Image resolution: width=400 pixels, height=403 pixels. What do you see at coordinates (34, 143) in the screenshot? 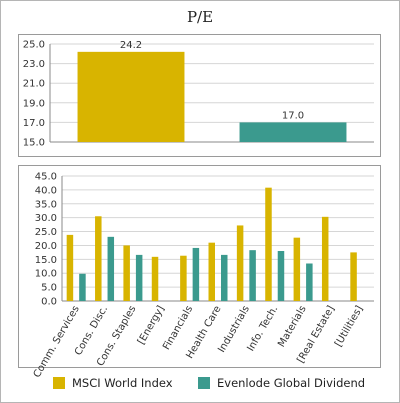
I see `summary-y-tick-label: 15.0` at bounding box center [34, 143].